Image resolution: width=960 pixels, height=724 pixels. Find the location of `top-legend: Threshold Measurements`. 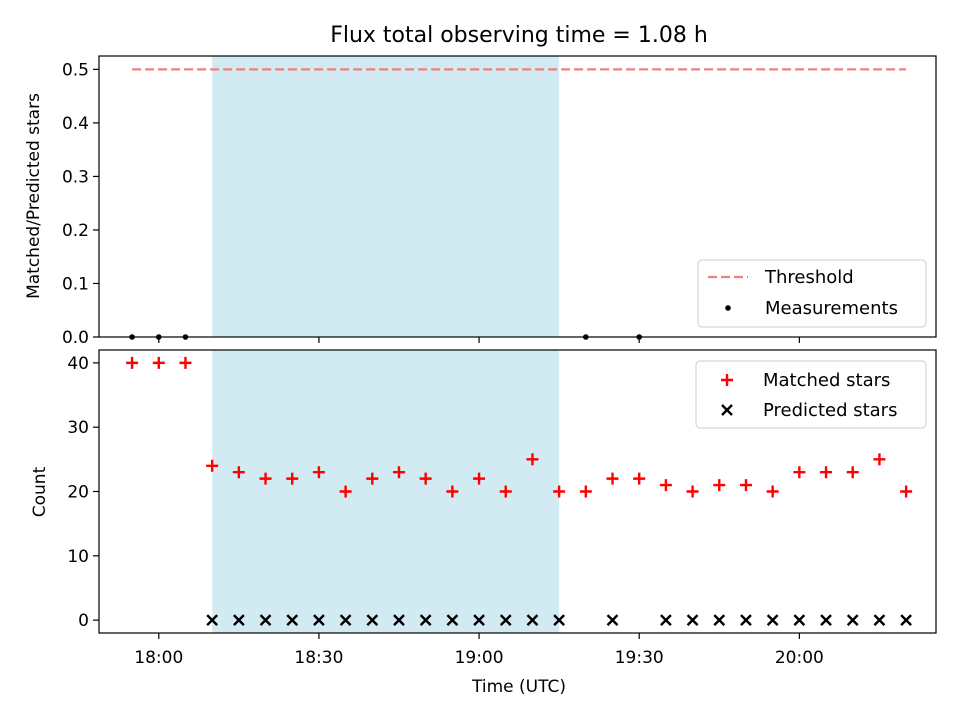

top-legend: Threshold Measurements is located at coordinates (812, 293).